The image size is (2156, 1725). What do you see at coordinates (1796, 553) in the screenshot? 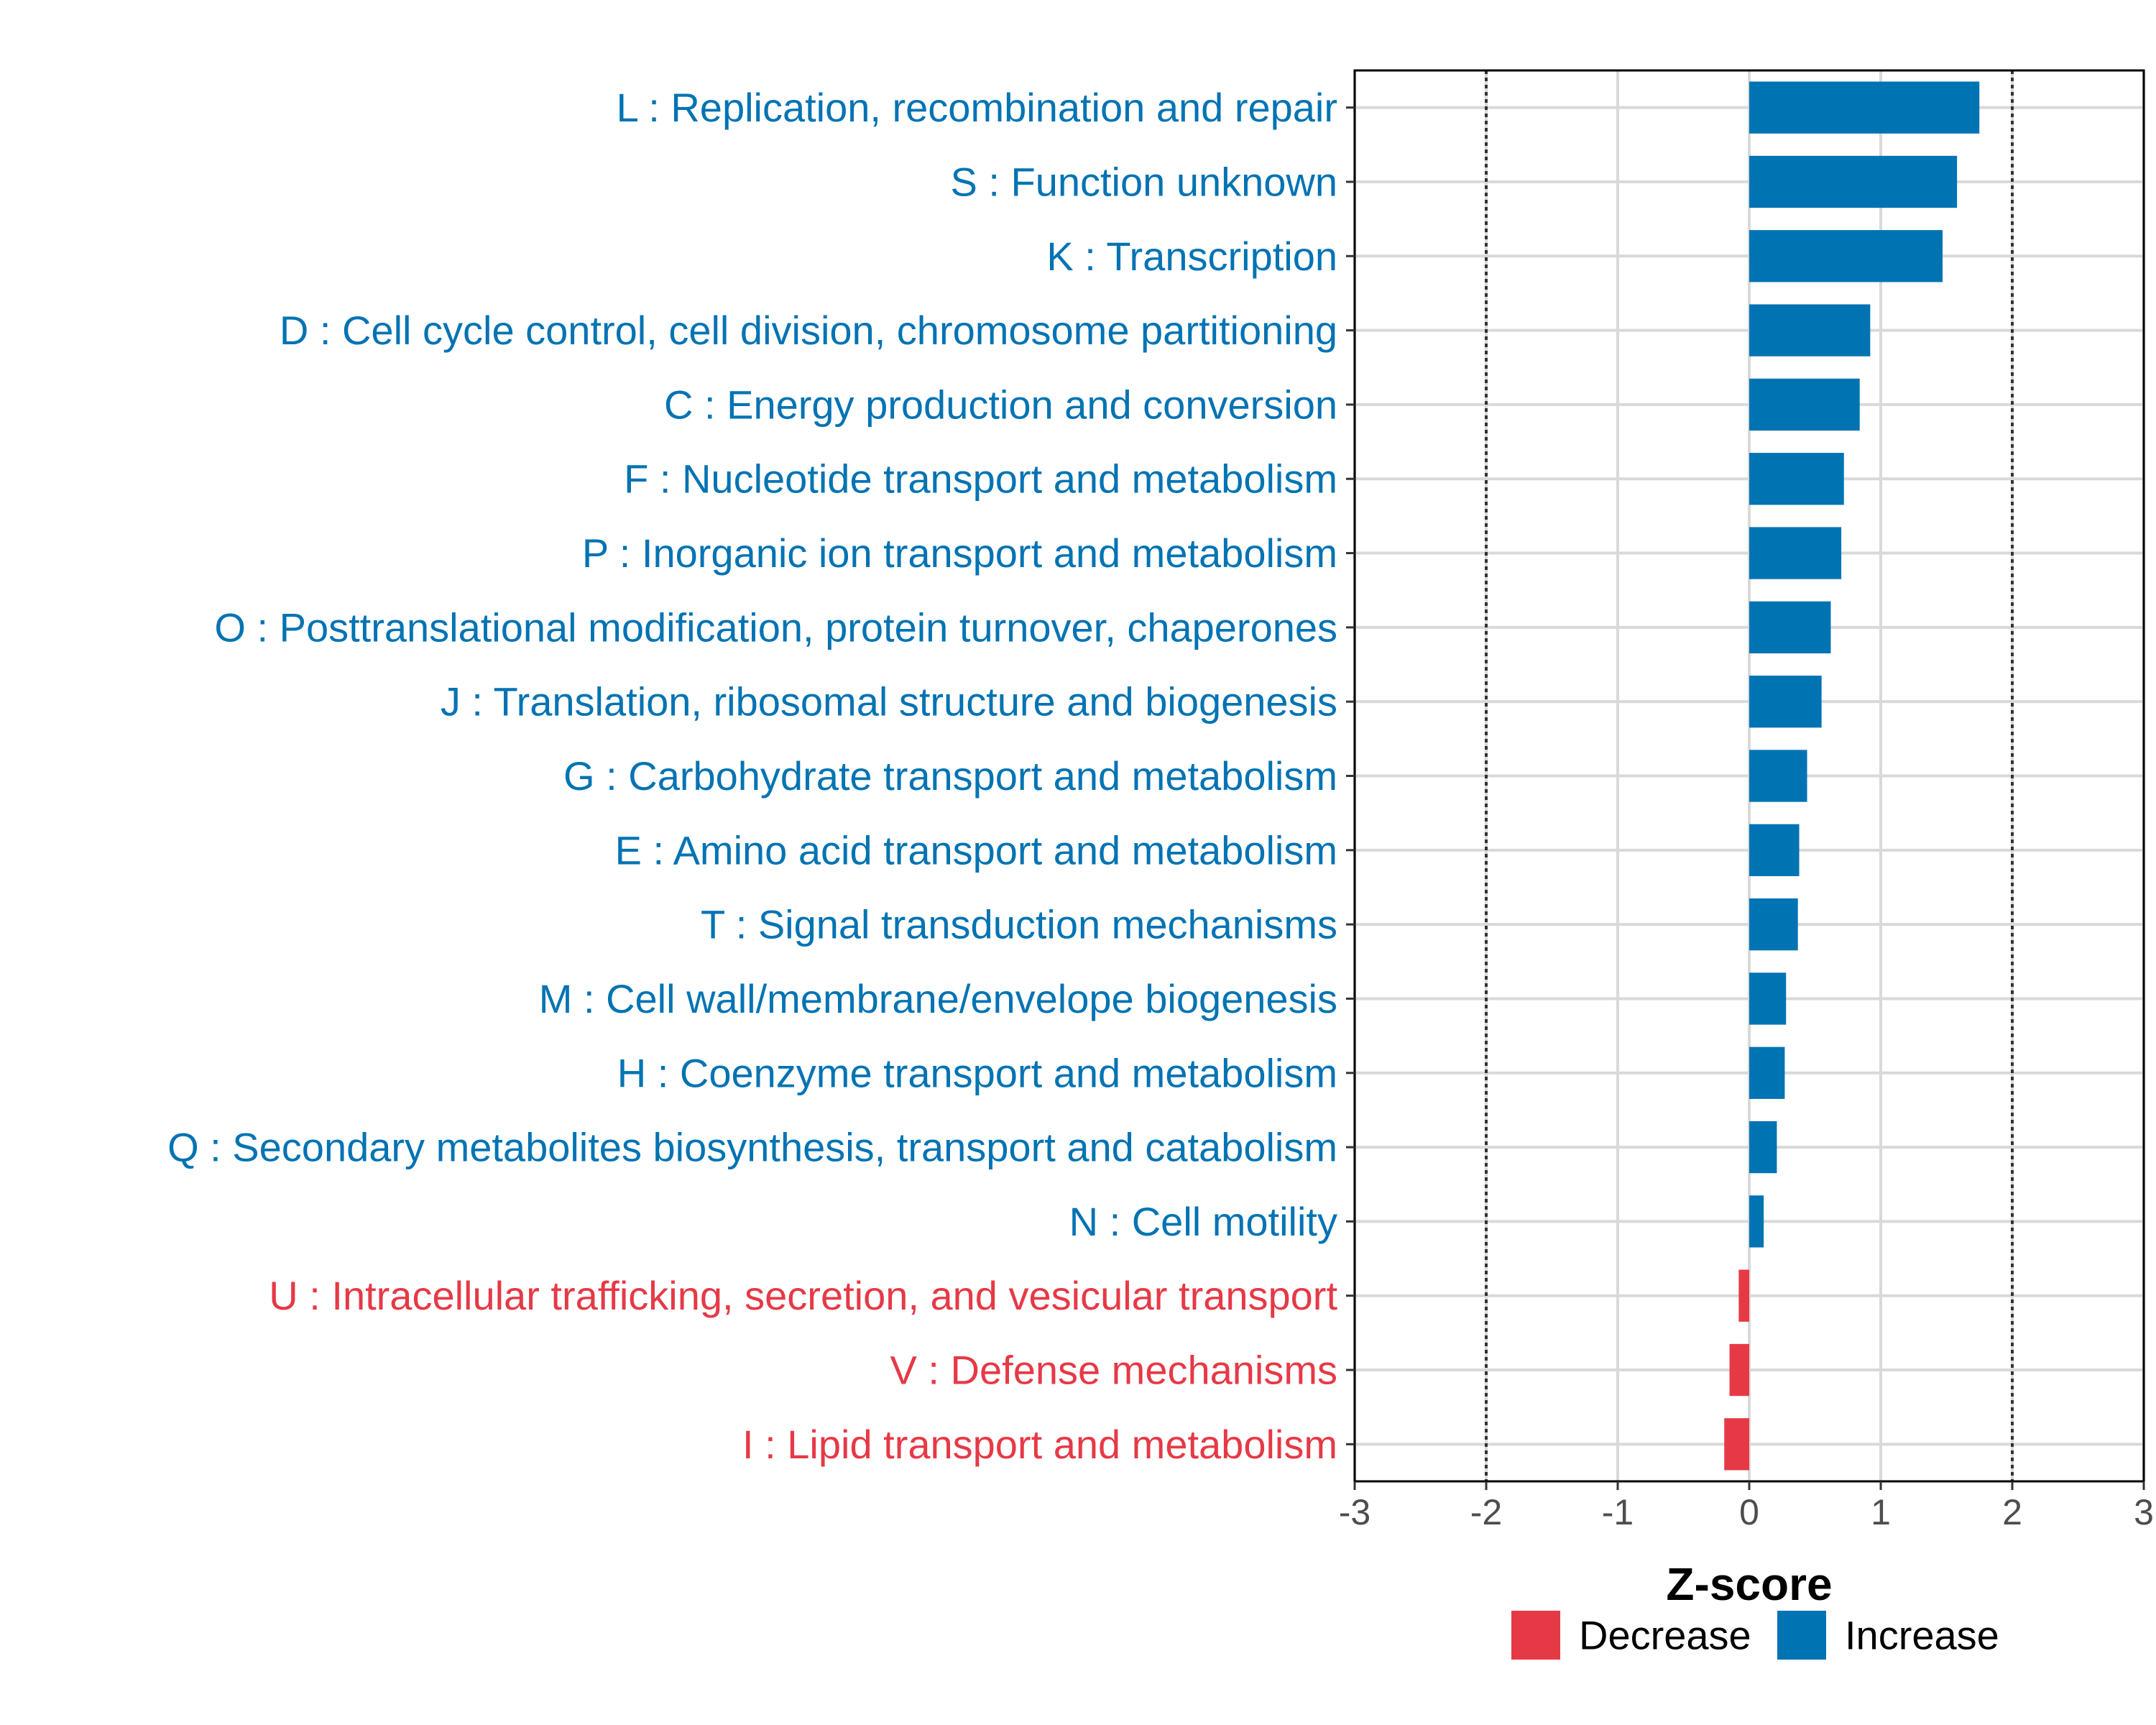
I see `bar-p` at bounding box center [1796, 553].